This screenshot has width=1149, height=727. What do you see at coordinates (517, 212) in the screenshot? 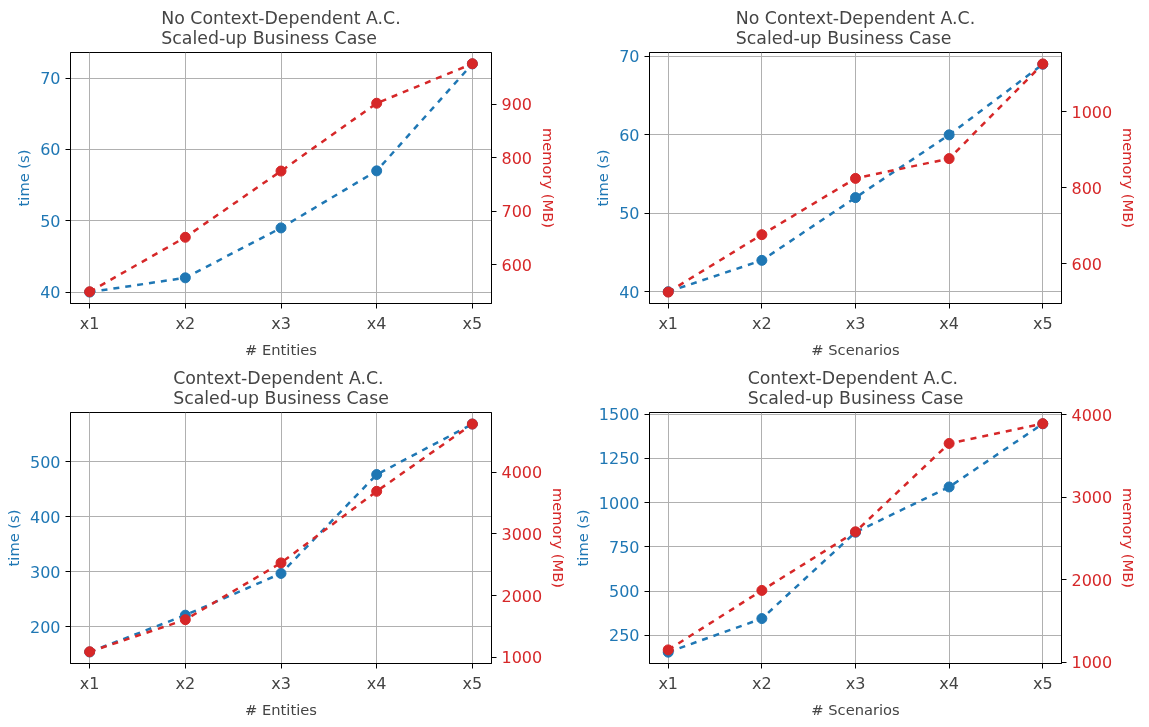
I see `y2-tick-label: 700` at bounding box center [517, 212].